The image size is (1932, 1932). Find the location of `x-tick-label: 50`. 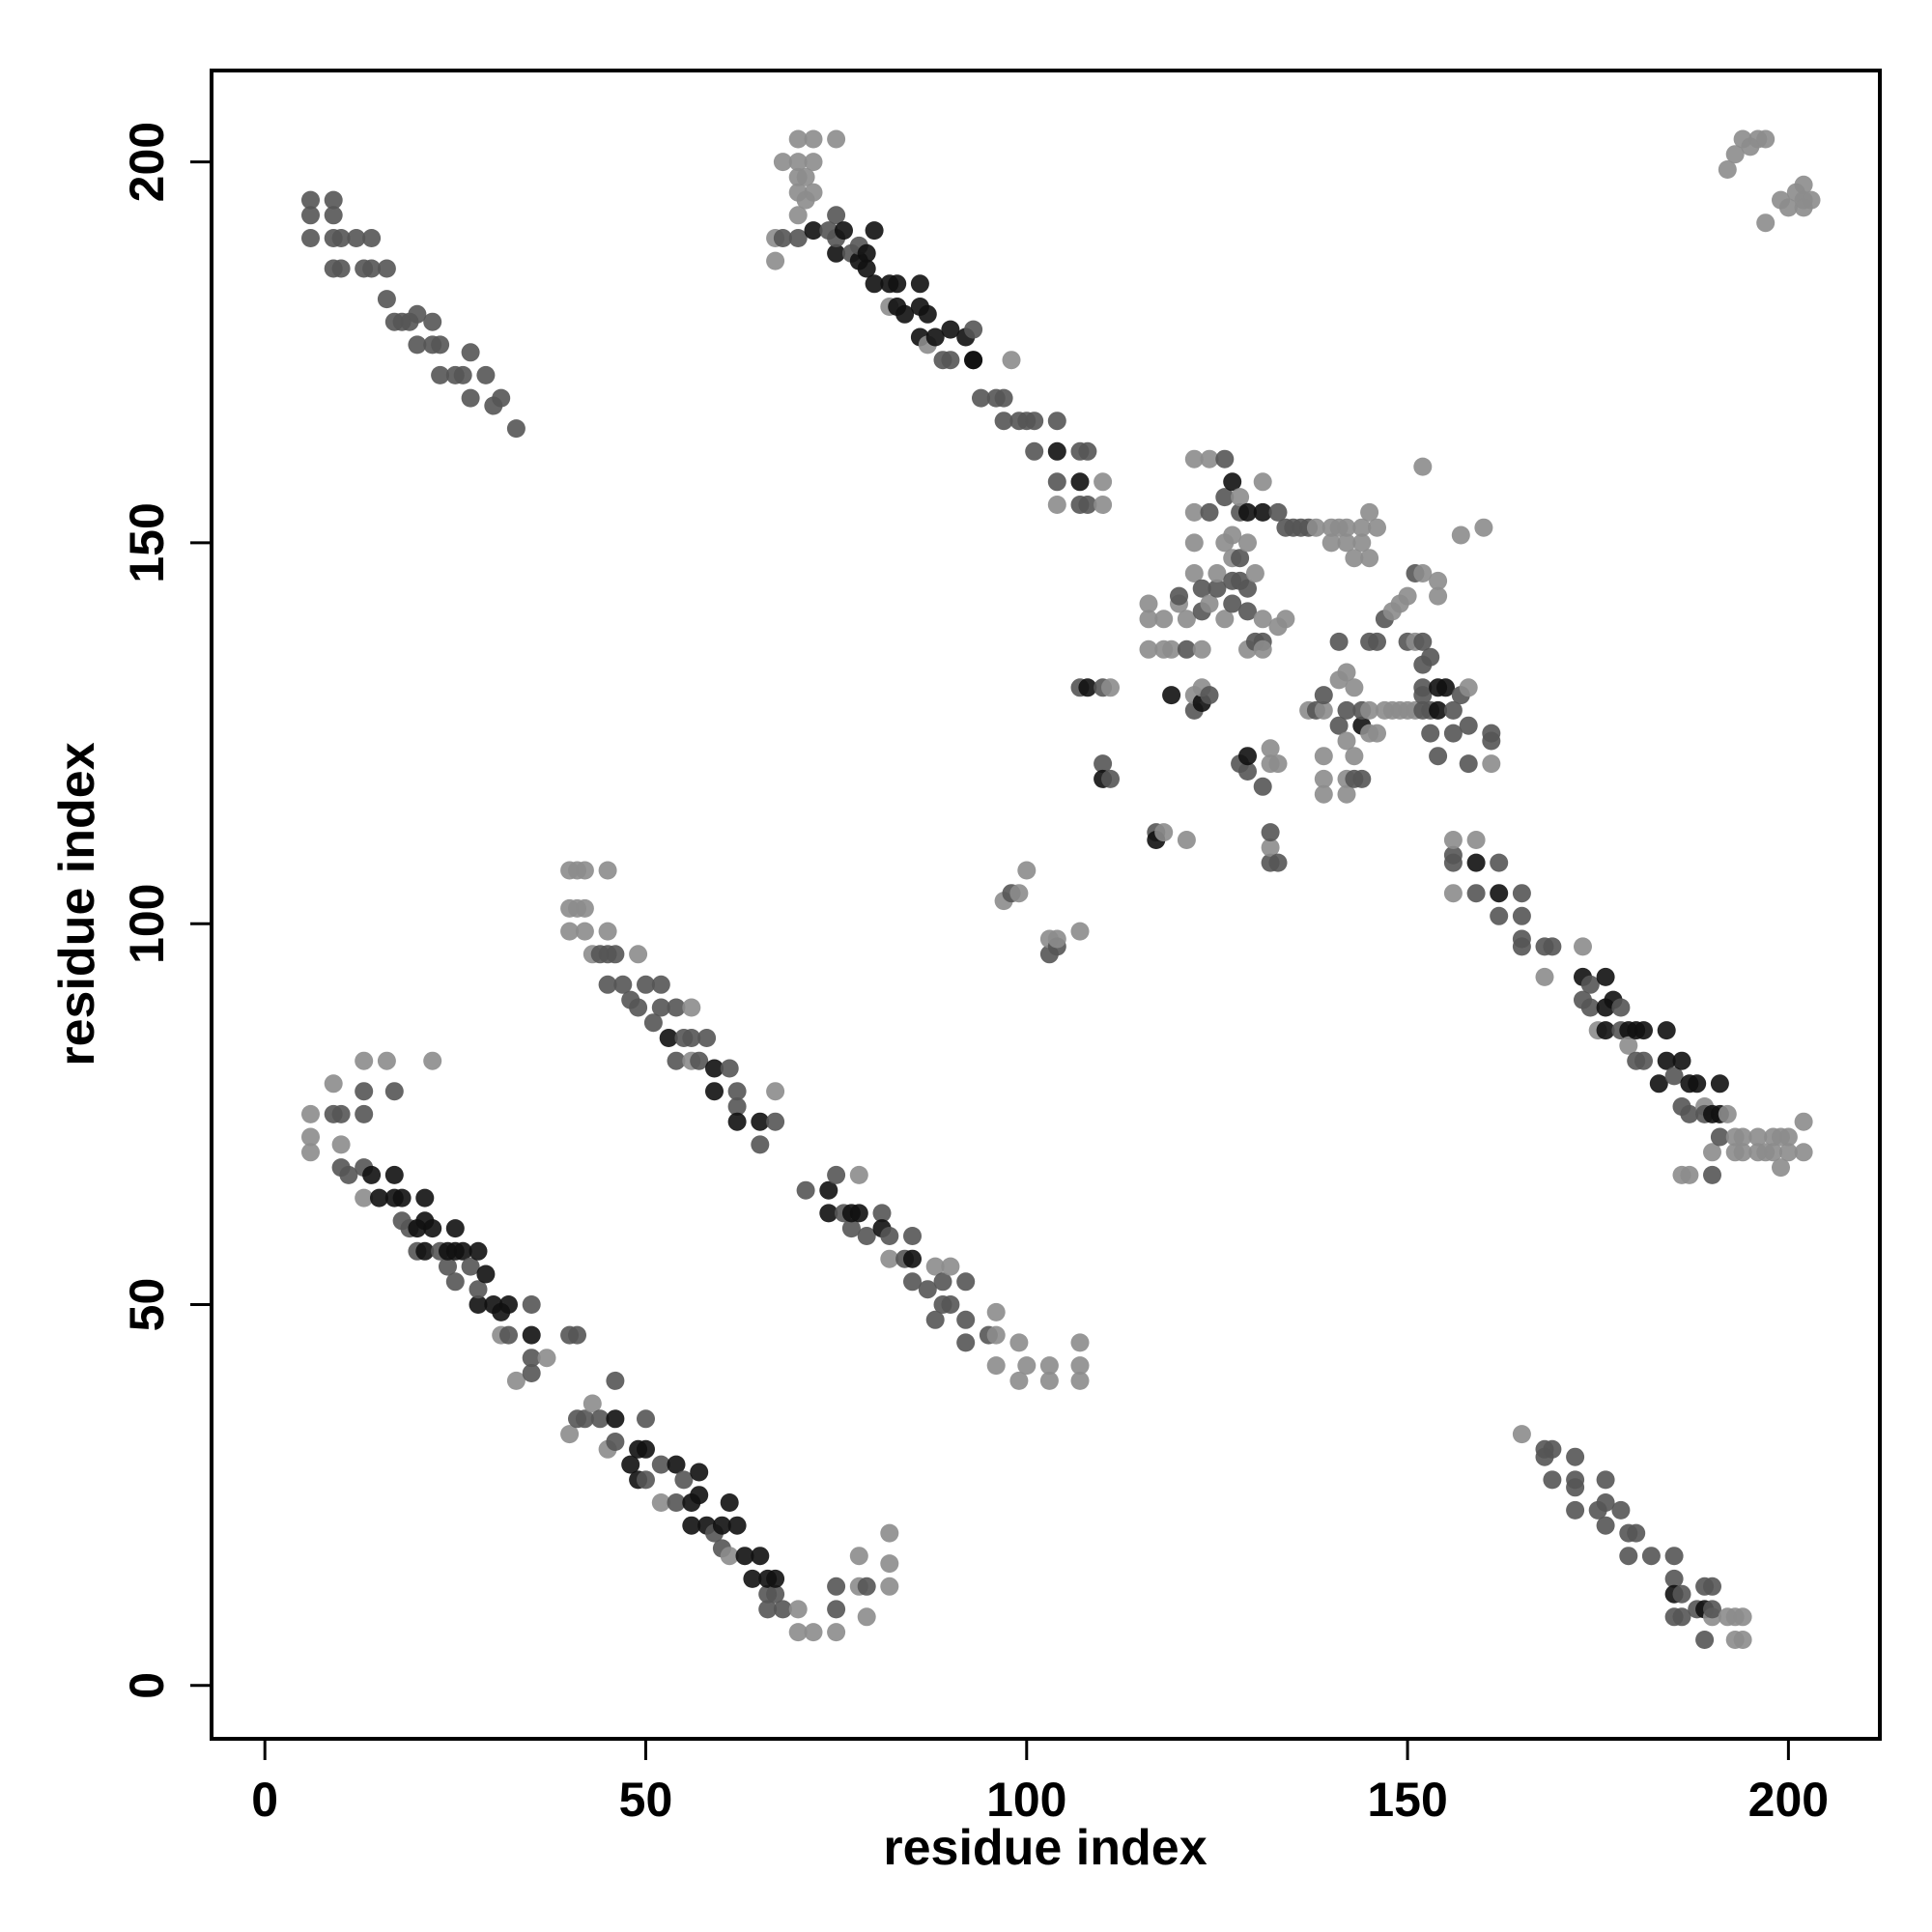

x-tick-label: 50 is located at coordinates (646, 1800).